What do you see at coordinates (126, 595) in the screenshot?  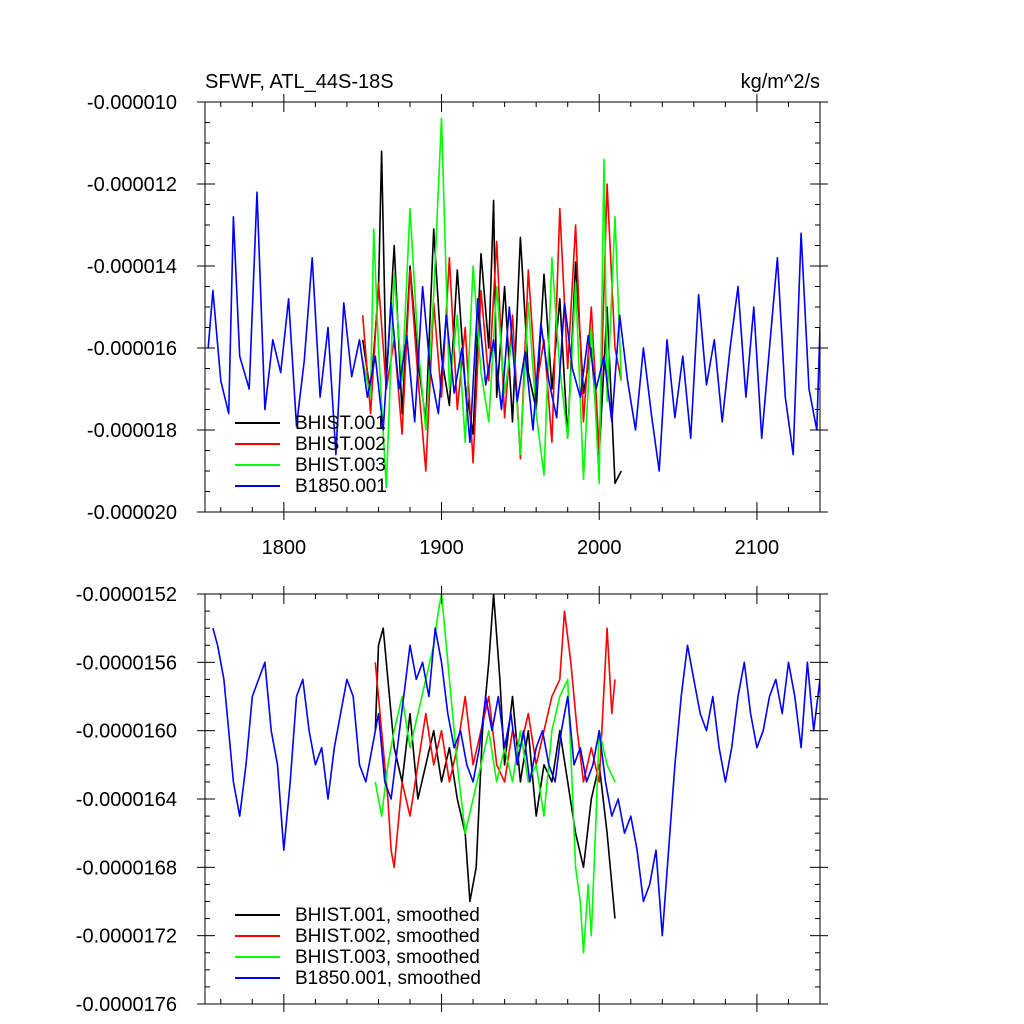 I see `y-tick-label: -0.0000152` at bounding box center [126, 595].